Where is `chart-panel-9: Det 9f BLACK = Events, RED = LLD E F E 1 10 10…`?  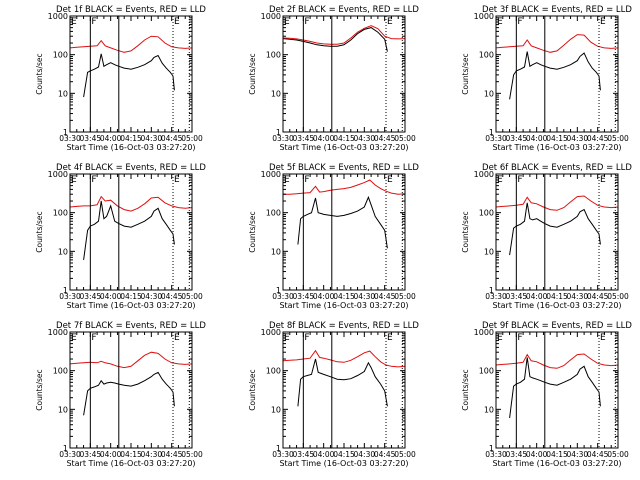
chart-panel-9: Det 9f BLACK = Events, RED = LLD E F E 1 10 10… is located at coordinates (546, 394).